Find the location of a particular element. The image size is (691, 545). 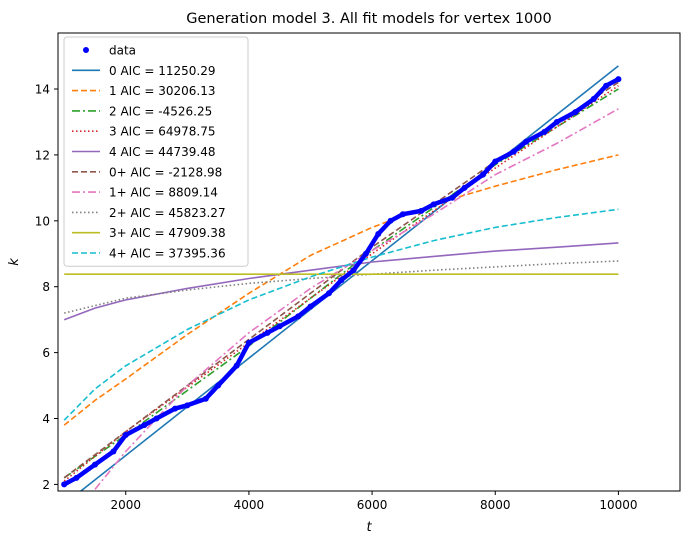

y-tick-label-1: 4 is located at coordinates (46, 419).